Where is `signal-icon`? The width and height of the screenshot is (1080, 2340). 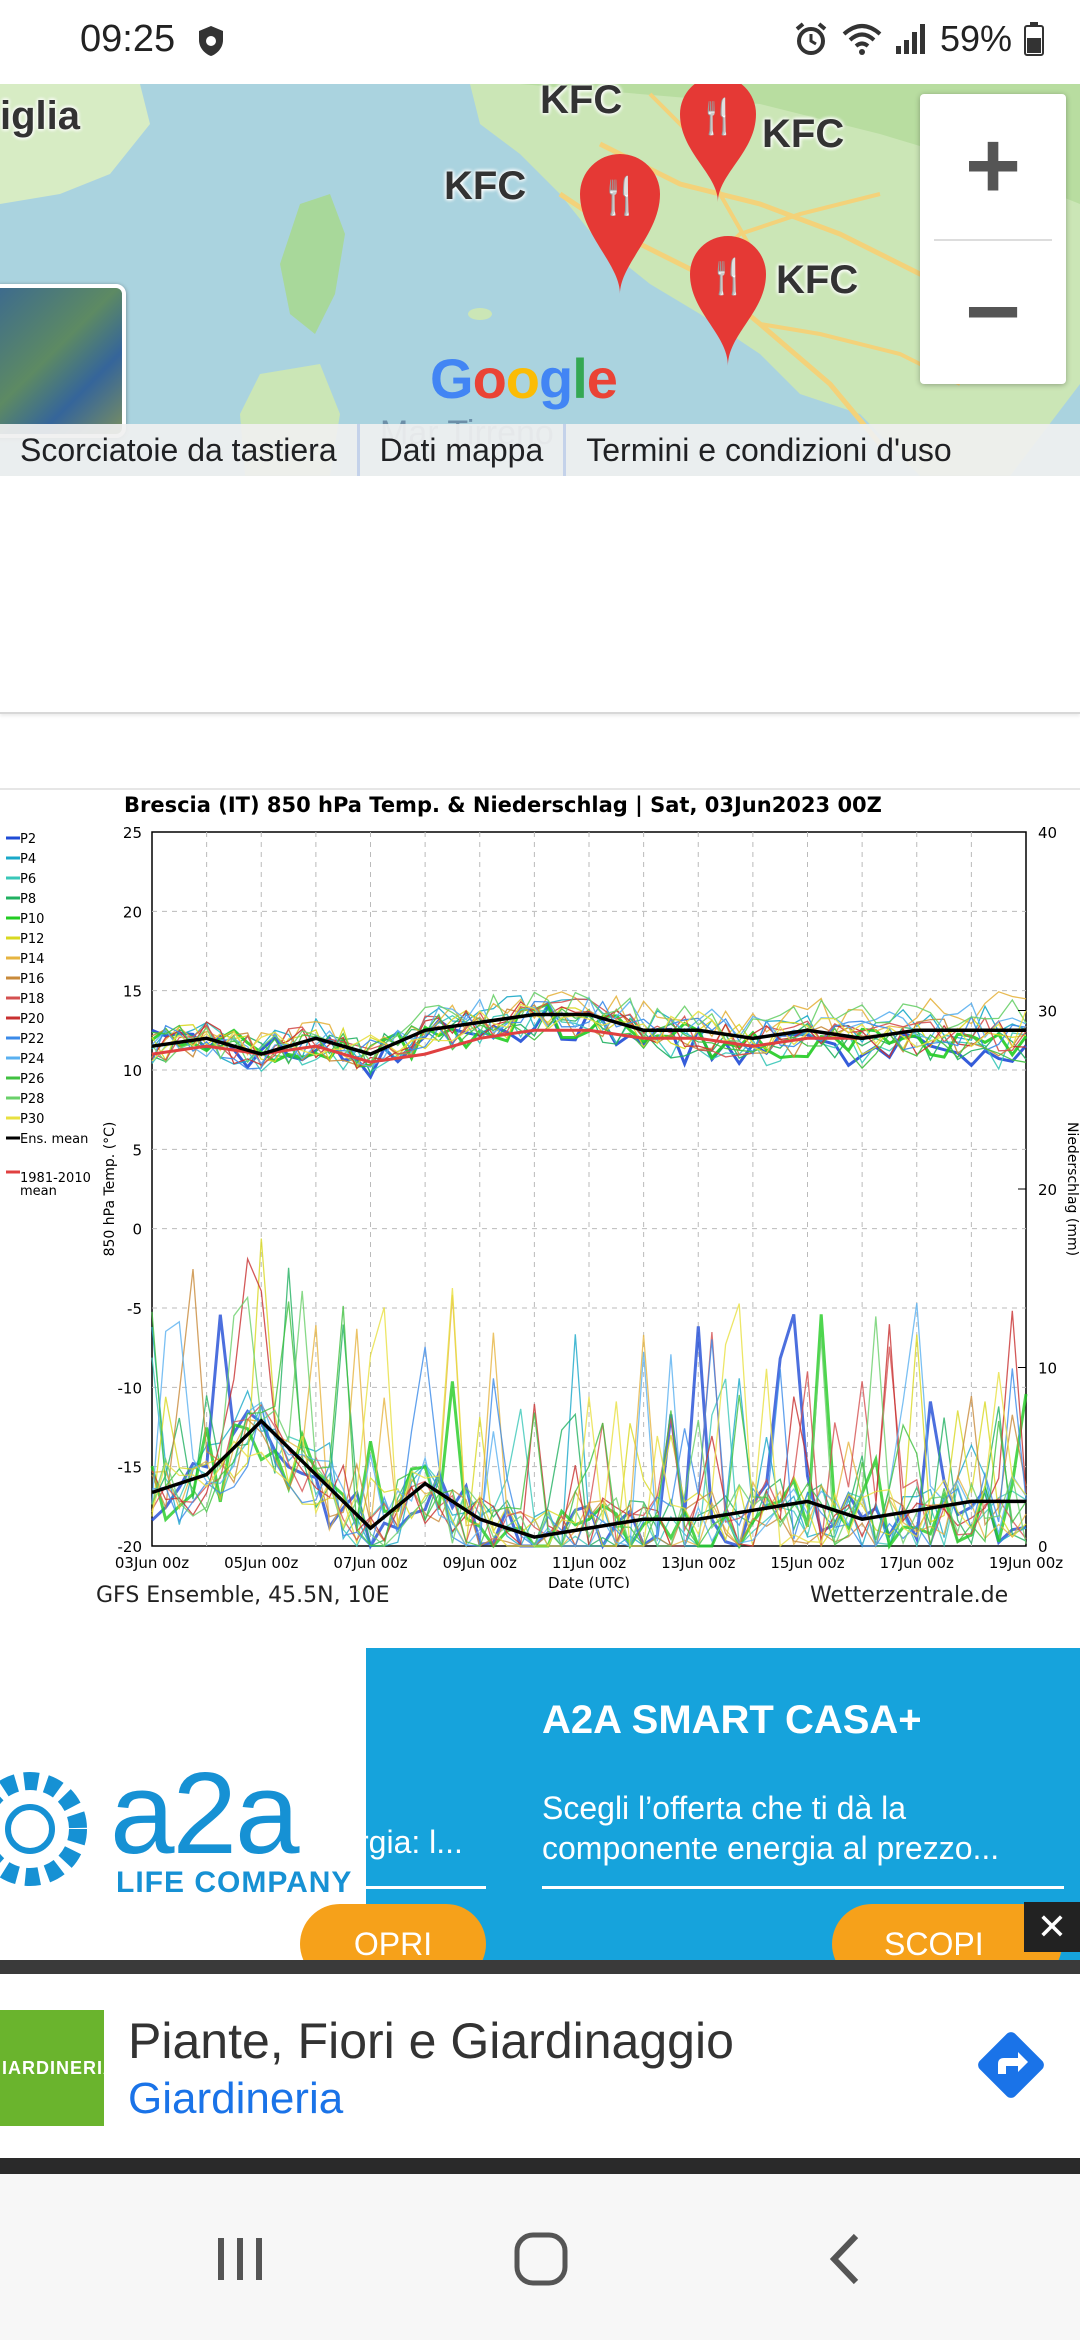
signal-icon is located at coordinates (910, 39).